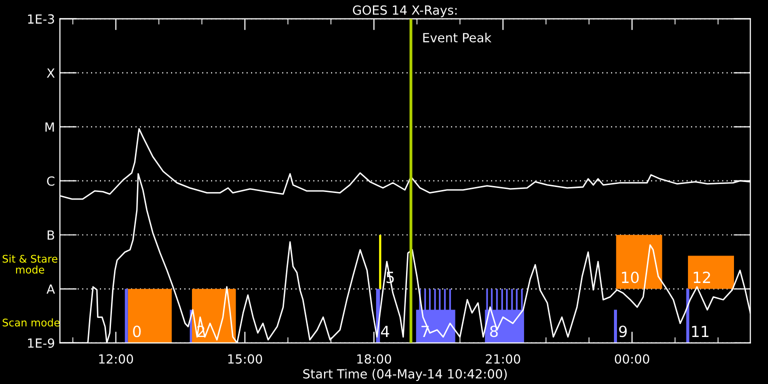 This screenshot has width=768, height=384. What do you see at coordinates (50, 289) in the screenshot?
I see `y-tick-label: A` at bounding box center [50, 289].